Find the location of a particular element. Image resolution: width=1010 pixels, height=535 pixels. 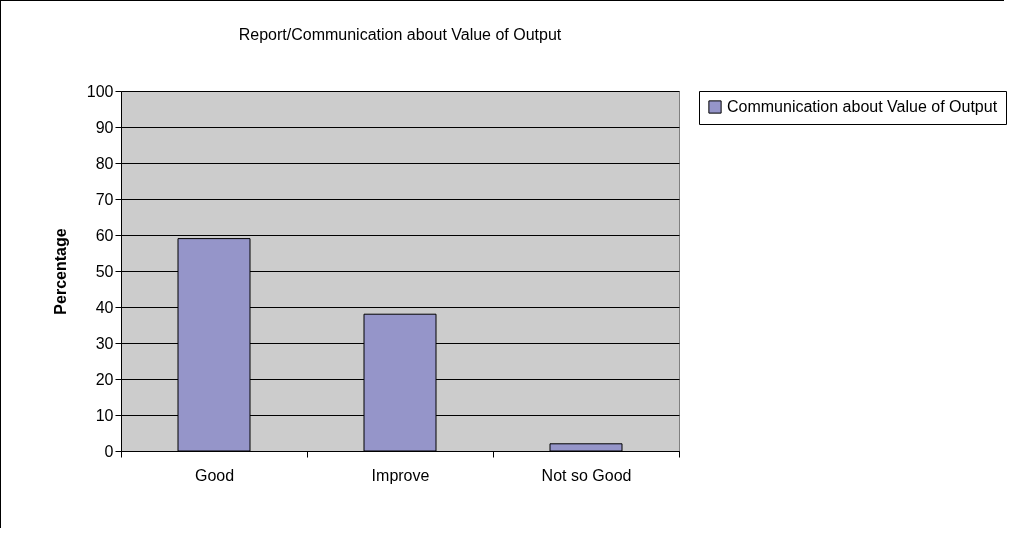

x-tick-label: Good is located at coordinates (214, 475).